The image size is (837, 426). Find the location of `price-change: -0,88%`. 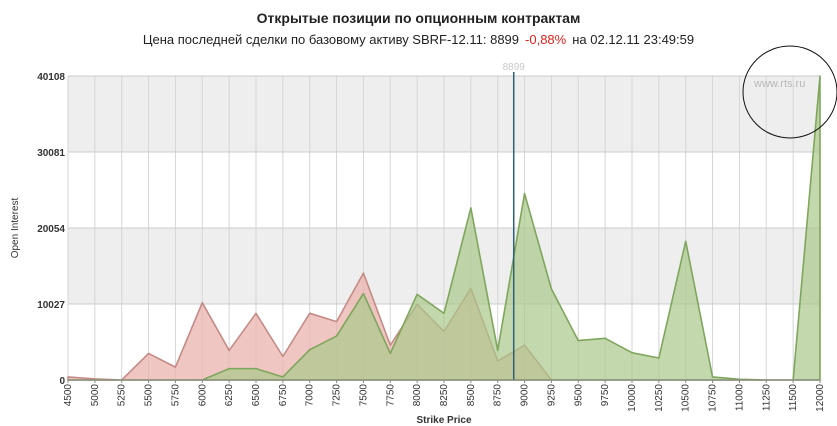

price-change: -0,88% is located at coordinates (546, 39).